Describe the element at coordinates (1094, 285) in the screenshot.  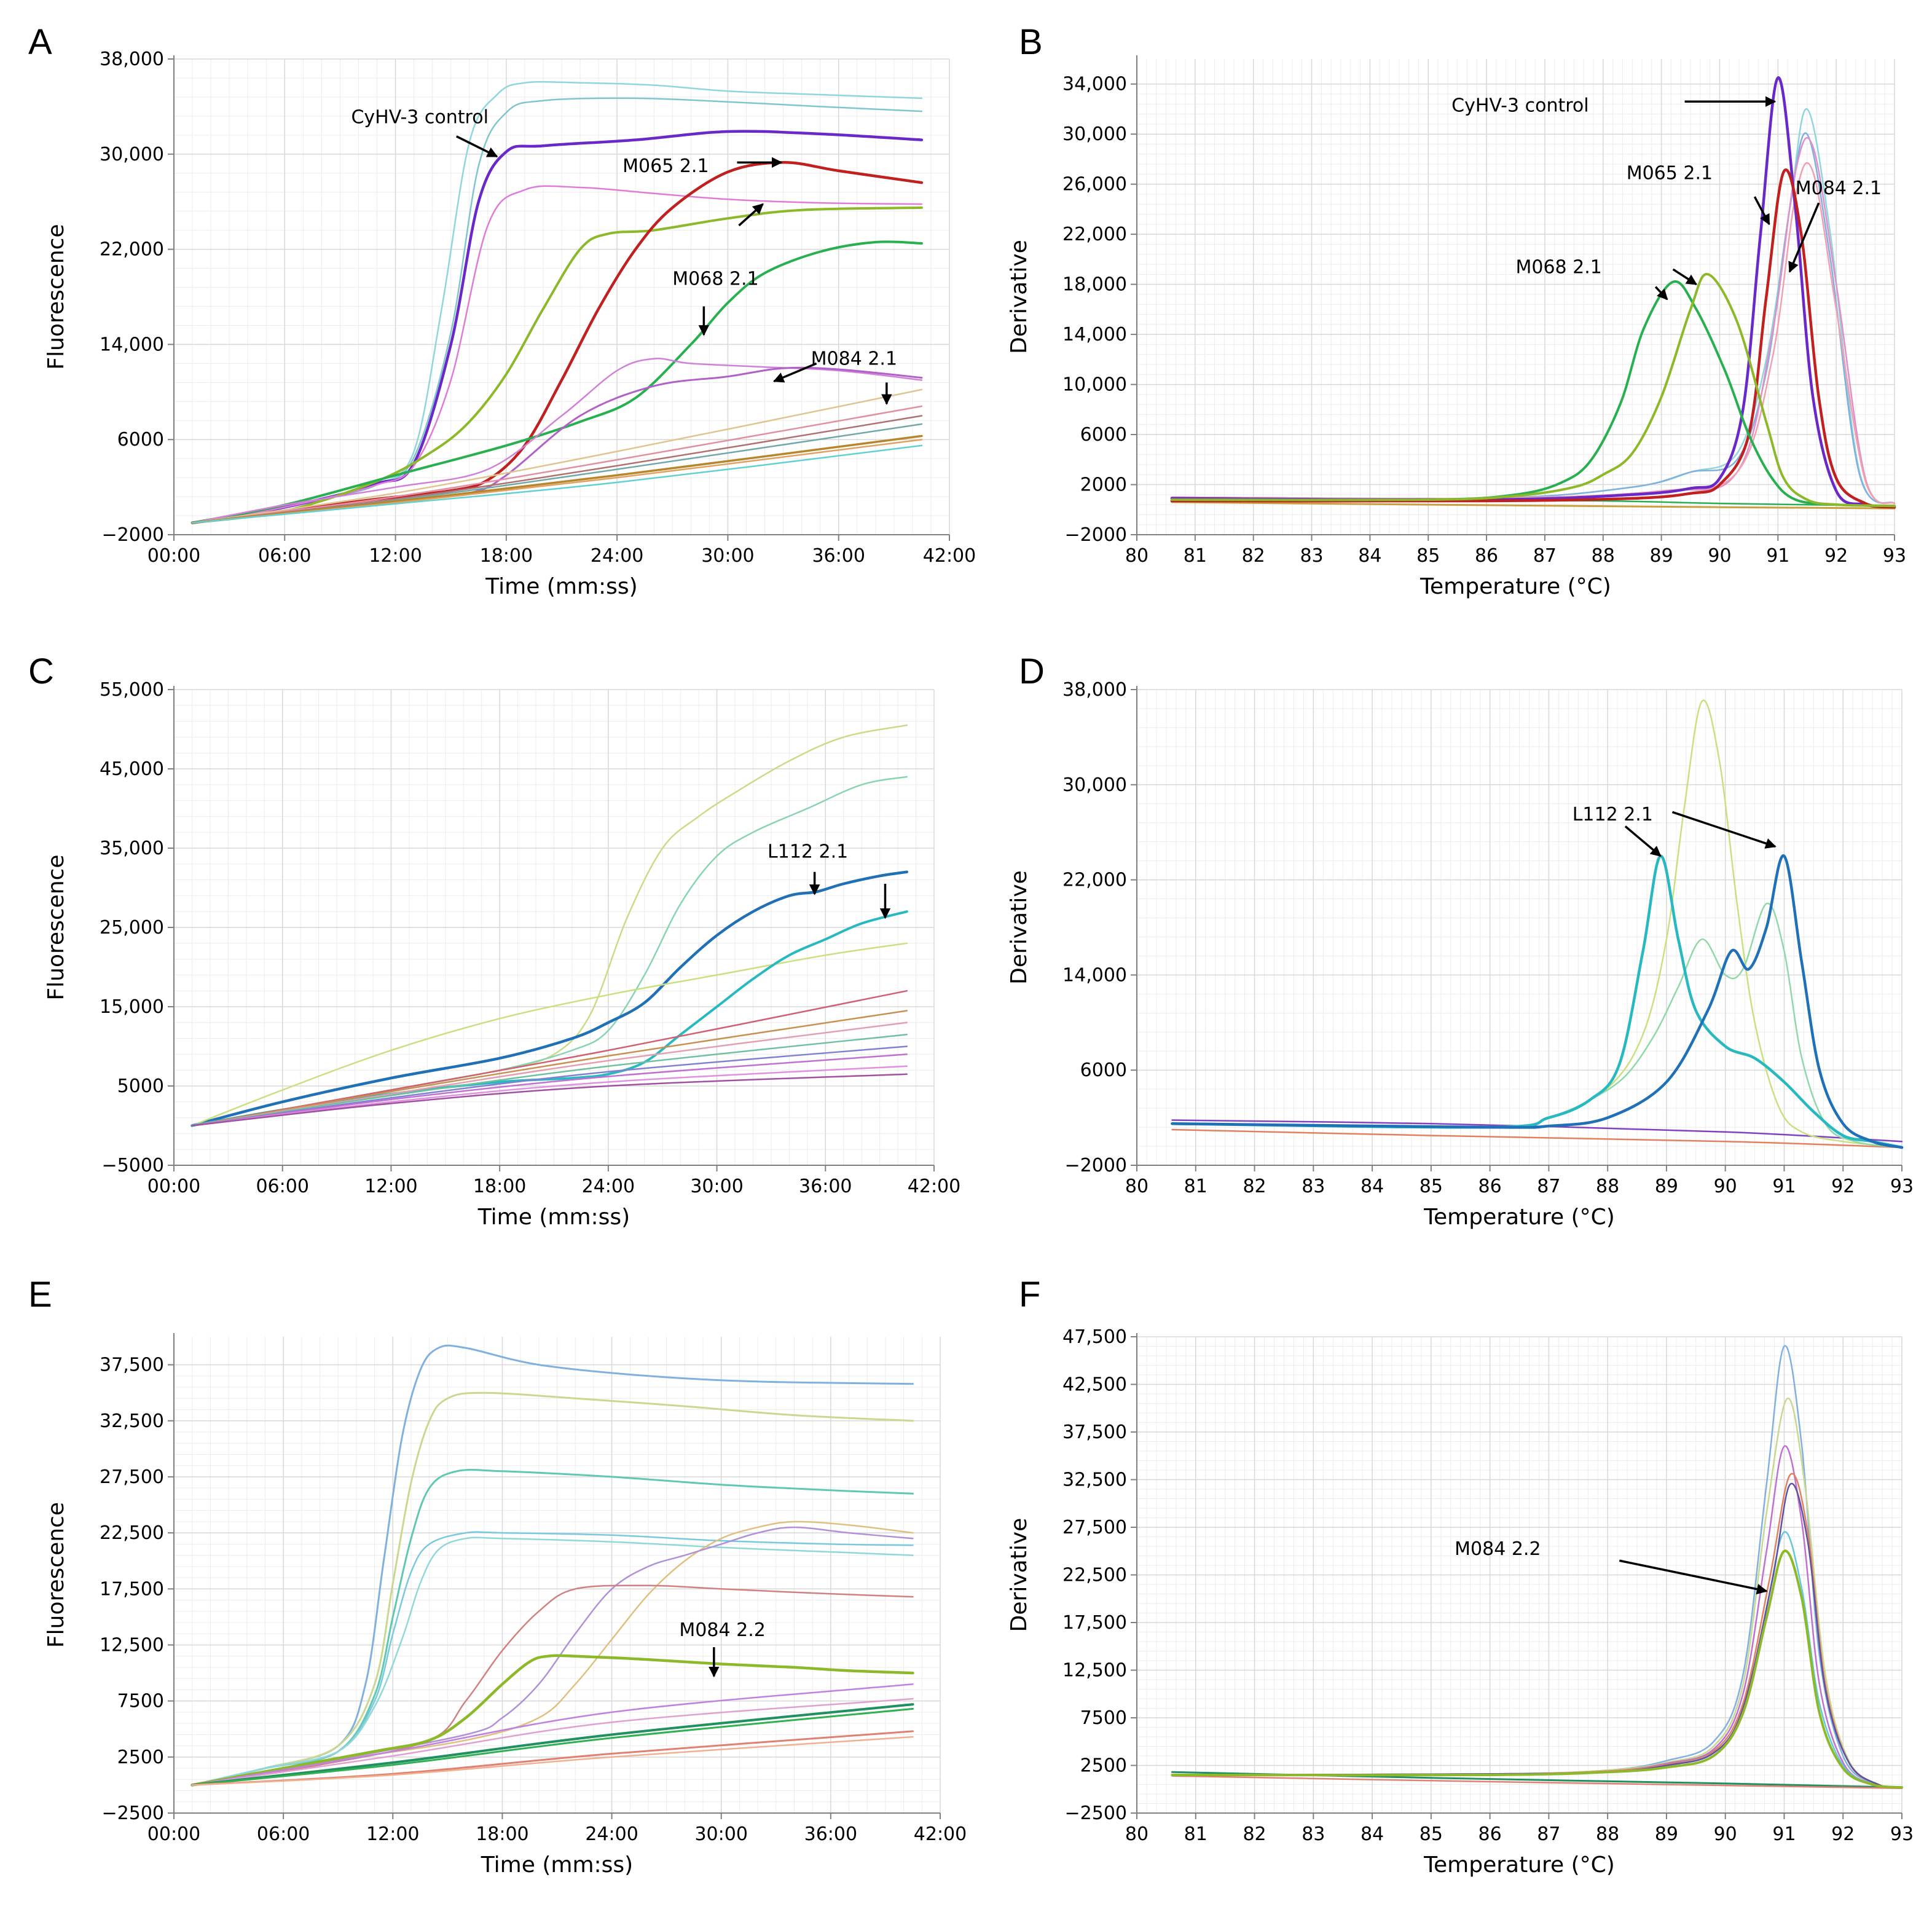
I see `y-tick-label: 18,000` at that location.